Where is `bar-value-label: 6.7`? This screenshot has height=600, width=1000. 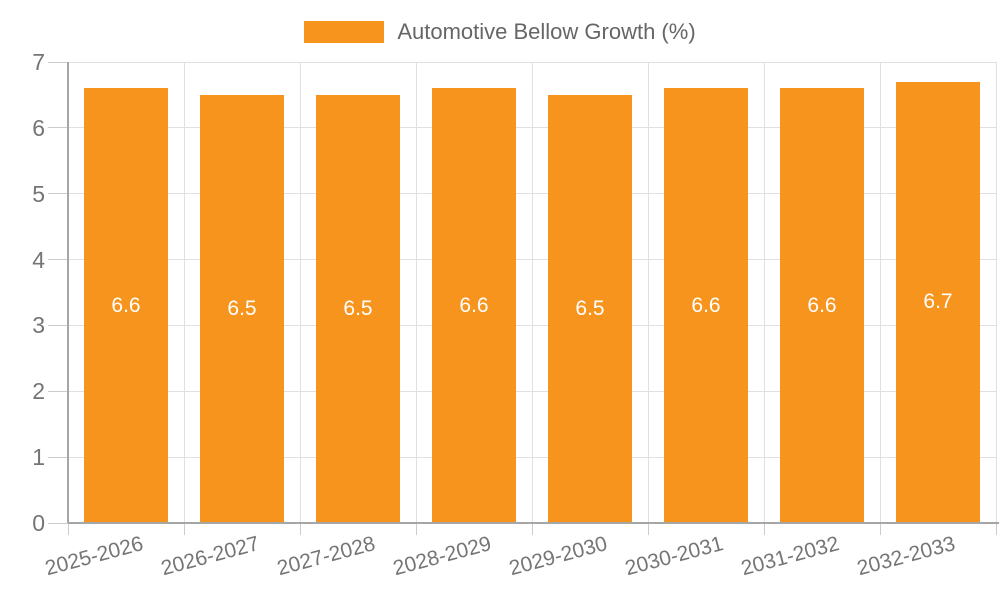 bar-value-label: 6.7 is located at coordinates (938, 302).